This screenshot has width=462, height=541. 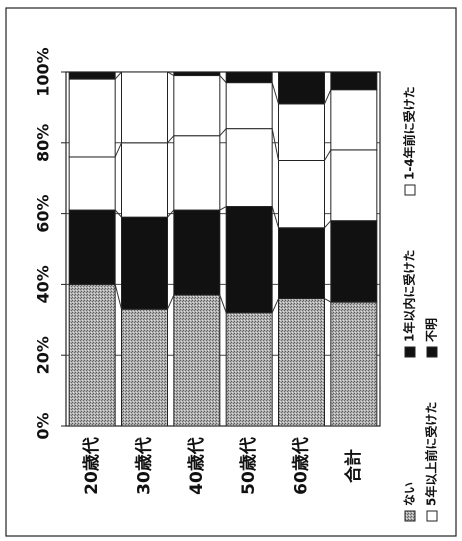 I want to click on category-label: 30歳代, so click(x=144, y=466).